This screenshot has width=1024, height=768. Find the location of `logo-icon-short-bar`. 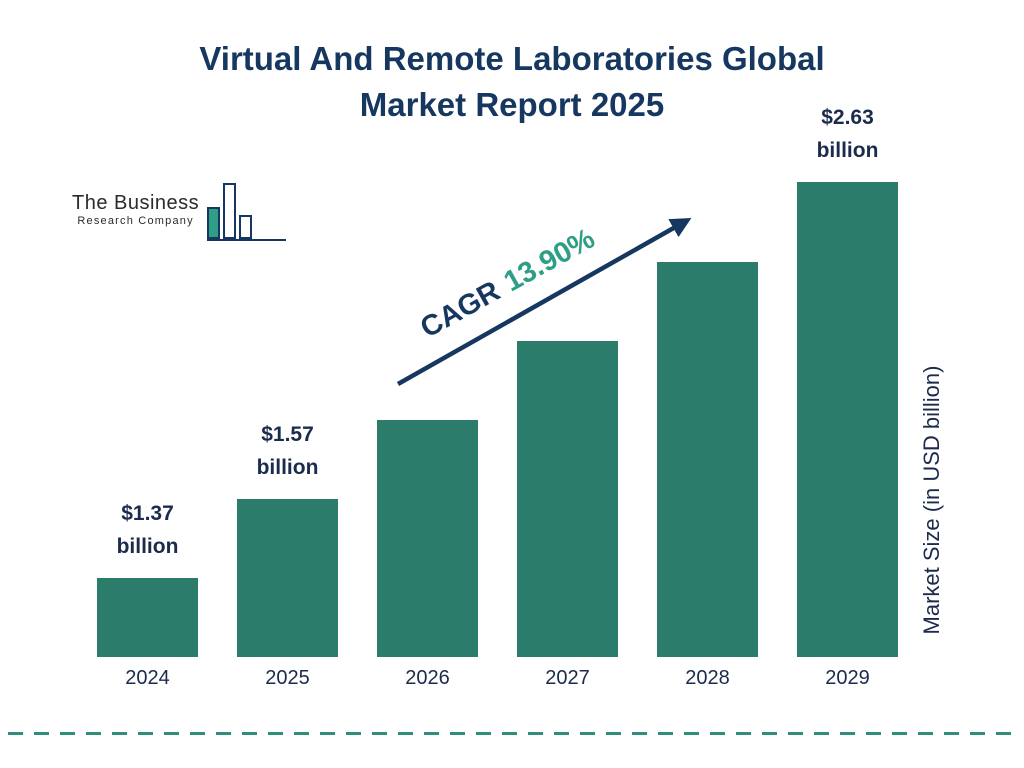

logo-icon-short-bar is located at coordinates (246, 227).